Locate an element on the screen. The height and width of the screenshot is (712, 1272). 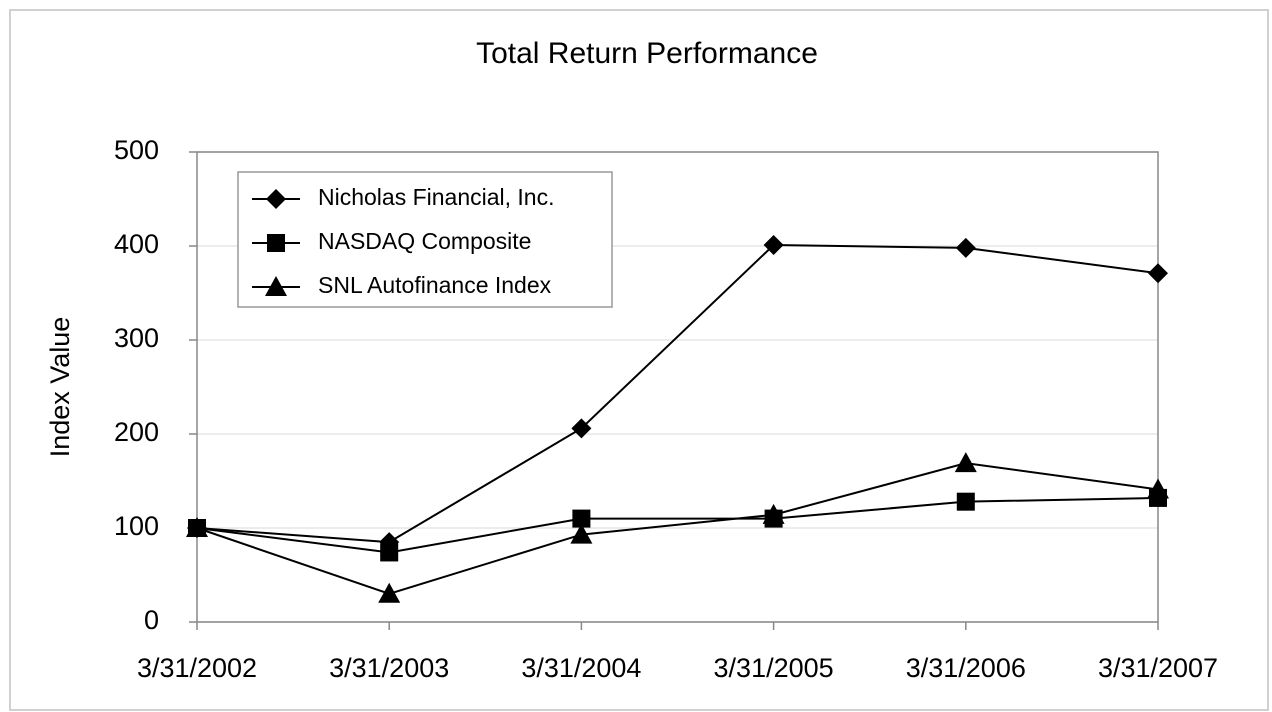
legend-label: SNL Autofinance Index is located at coordinates (435, 285).